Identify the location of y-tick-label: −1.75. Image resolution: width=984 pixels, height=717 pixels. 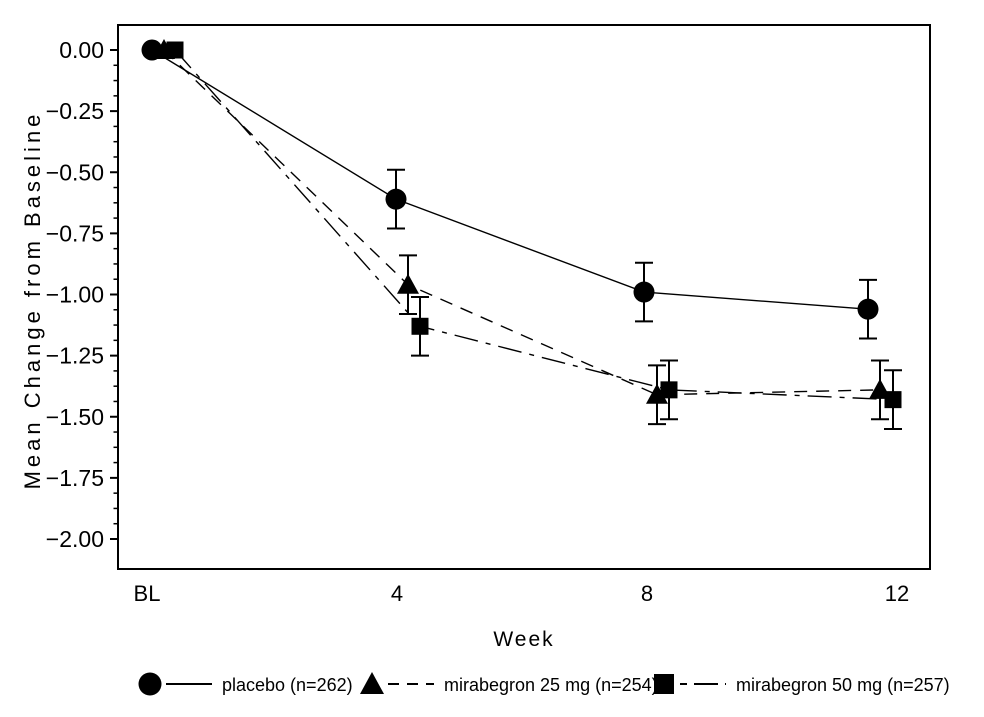
(75, 478).